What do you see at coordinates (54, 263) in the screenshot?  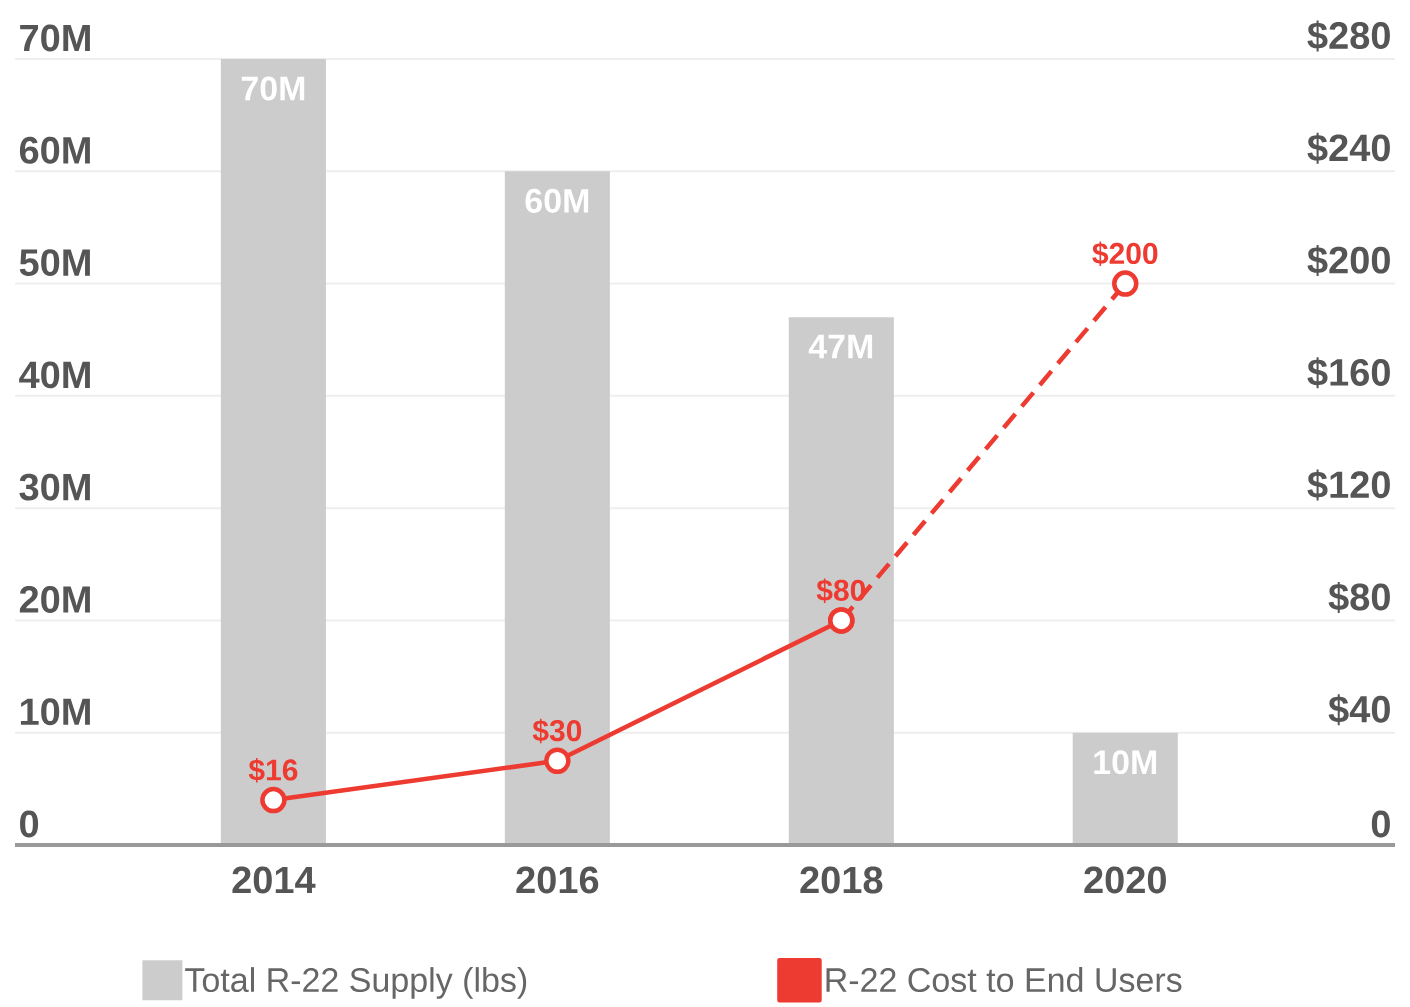 I see `y-tick-label: 50M` at bounding box center [54, 263].